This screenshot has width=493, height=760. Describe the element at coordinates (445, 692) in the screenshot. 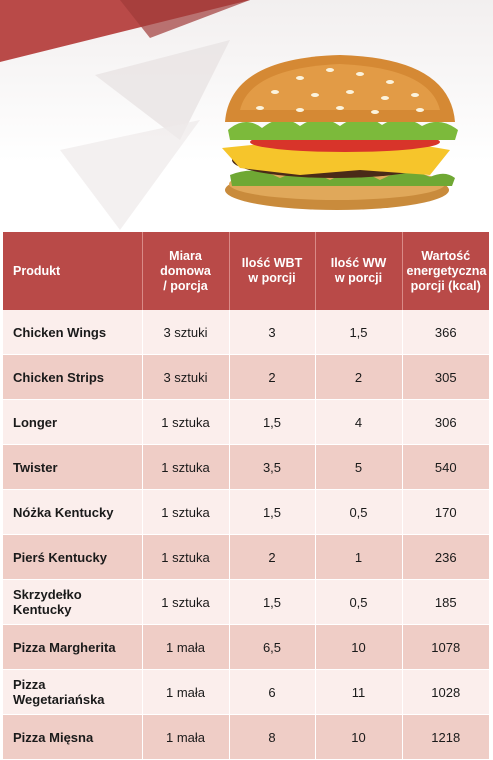

I see `cell-kcal: 1028` at that location.